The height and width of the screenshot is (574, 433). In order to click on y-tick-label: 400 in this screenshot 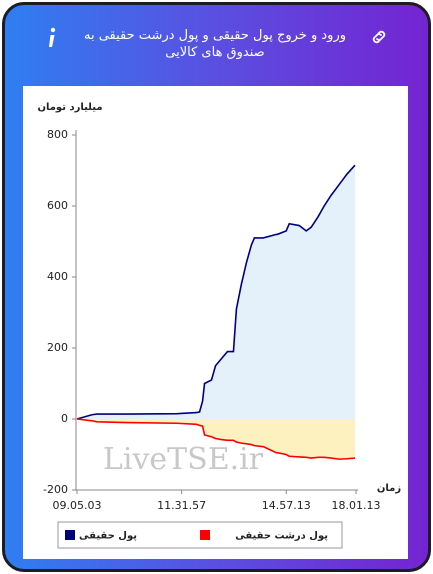, I will do `click(57, 276)`.